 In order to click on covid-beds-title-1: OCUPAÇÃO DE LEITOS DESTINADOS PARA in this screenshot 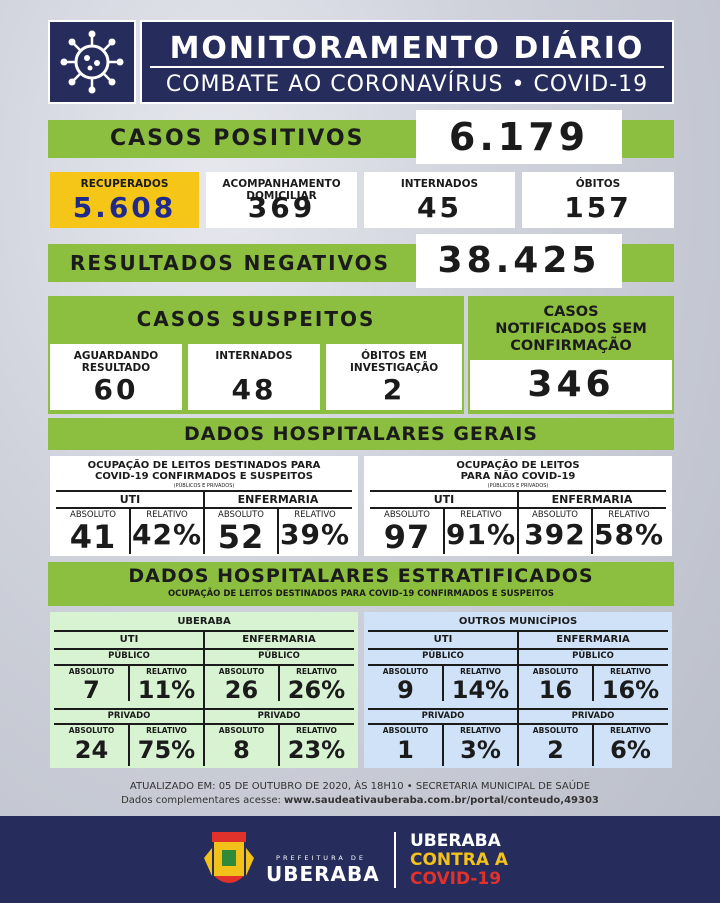, I will do `click(204, 465)`.